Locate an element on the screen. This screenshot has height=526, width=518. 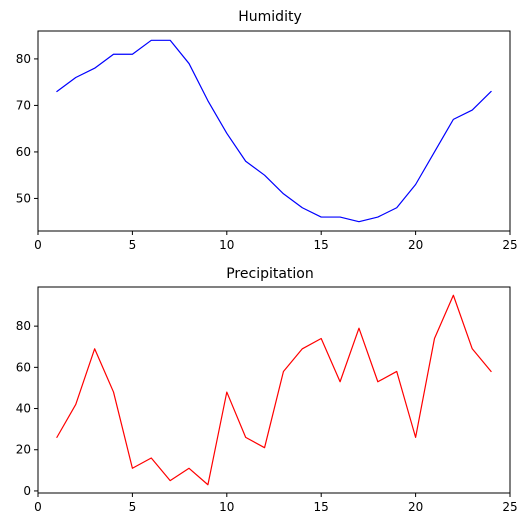
humidity-x-tick-label: 5 is located at coordinates (133, 245).